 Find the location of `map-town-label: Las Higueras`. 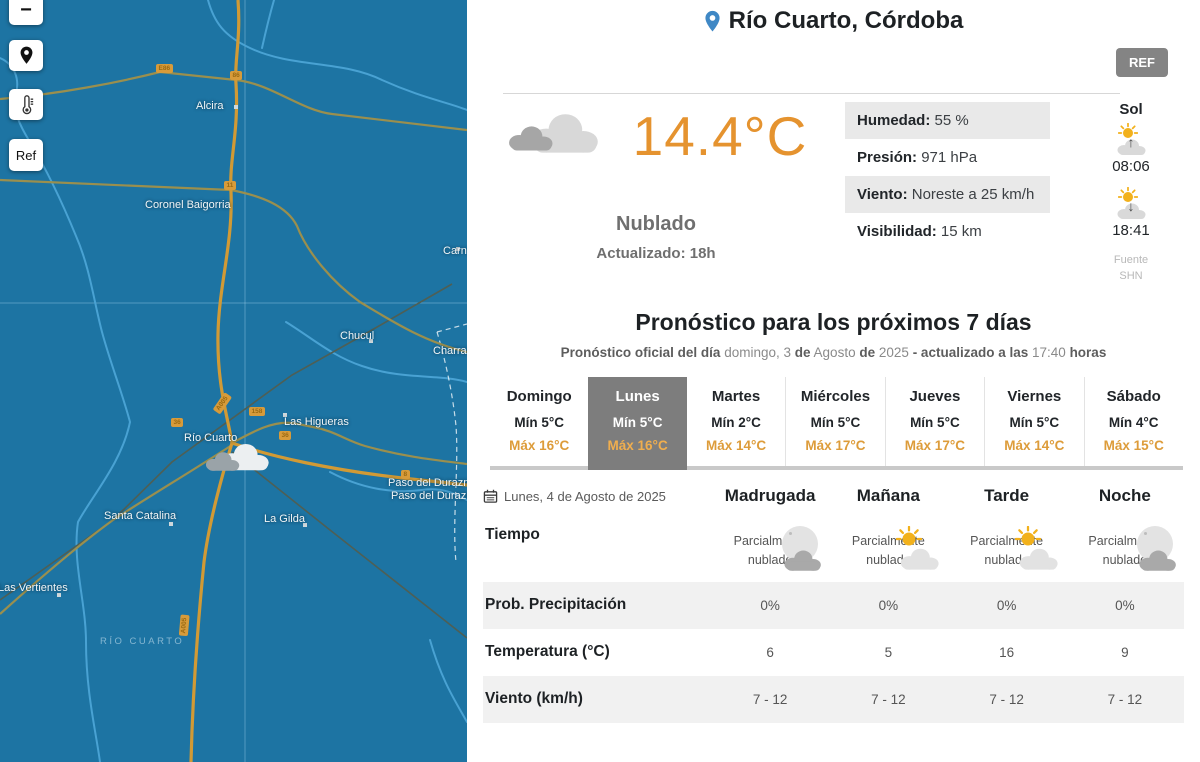

map-town-label: Las Higueras is located at coordinates (316, 422).